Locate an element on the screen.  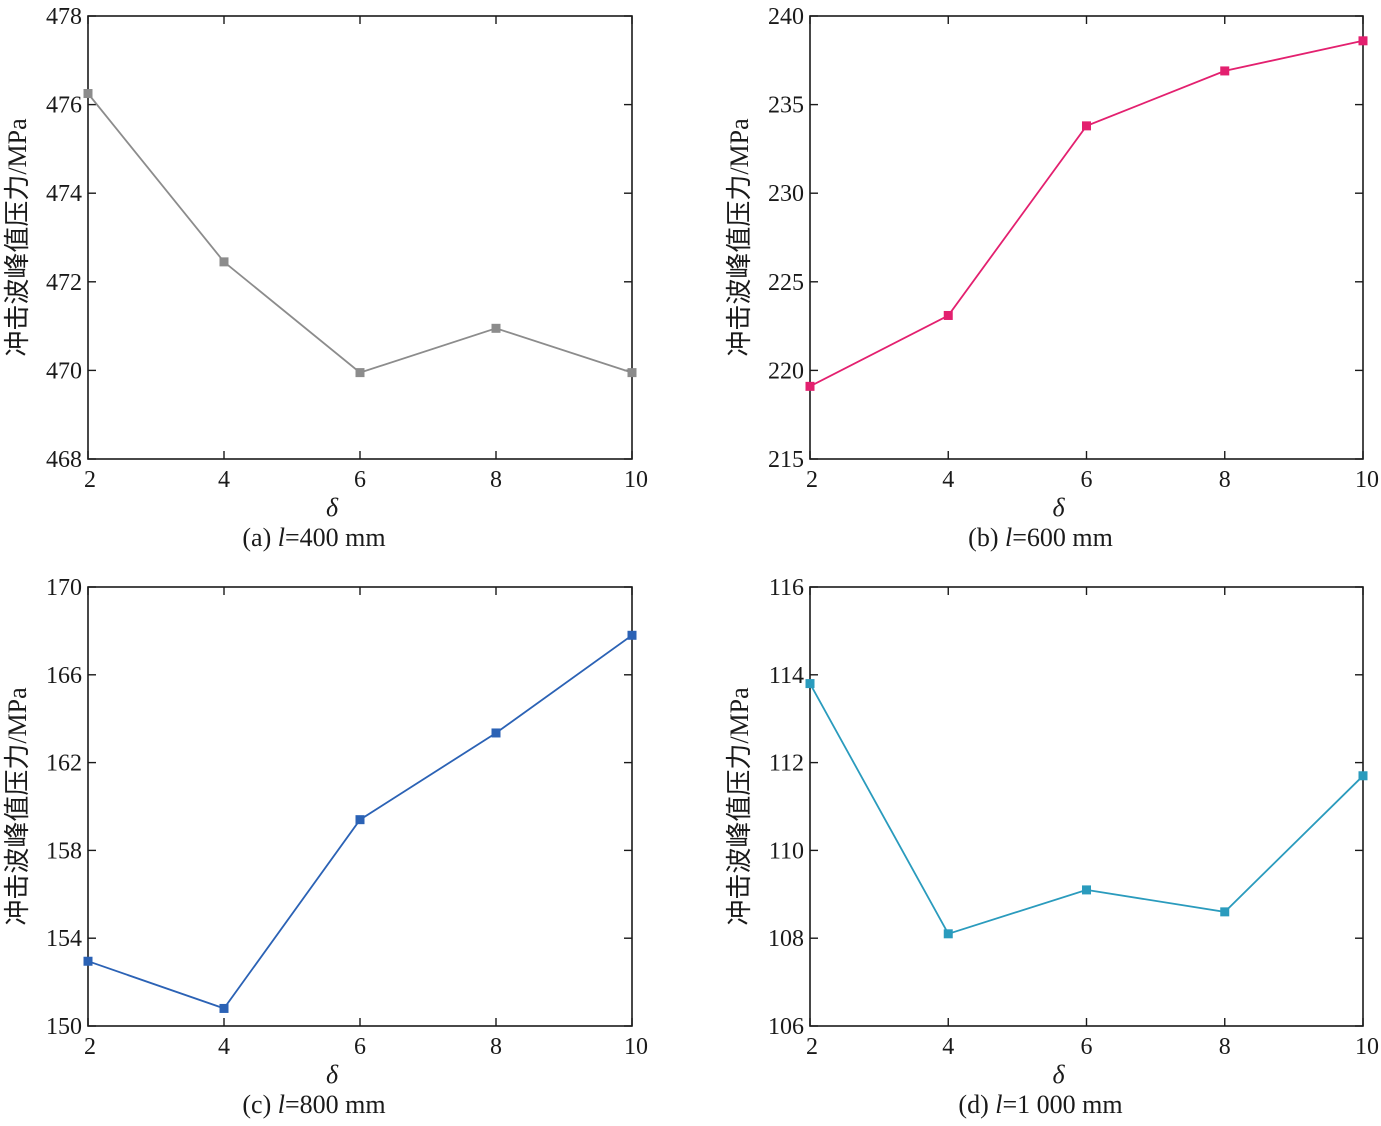
x-tick-label-b: 6 is located at coordinates (1087, 480).